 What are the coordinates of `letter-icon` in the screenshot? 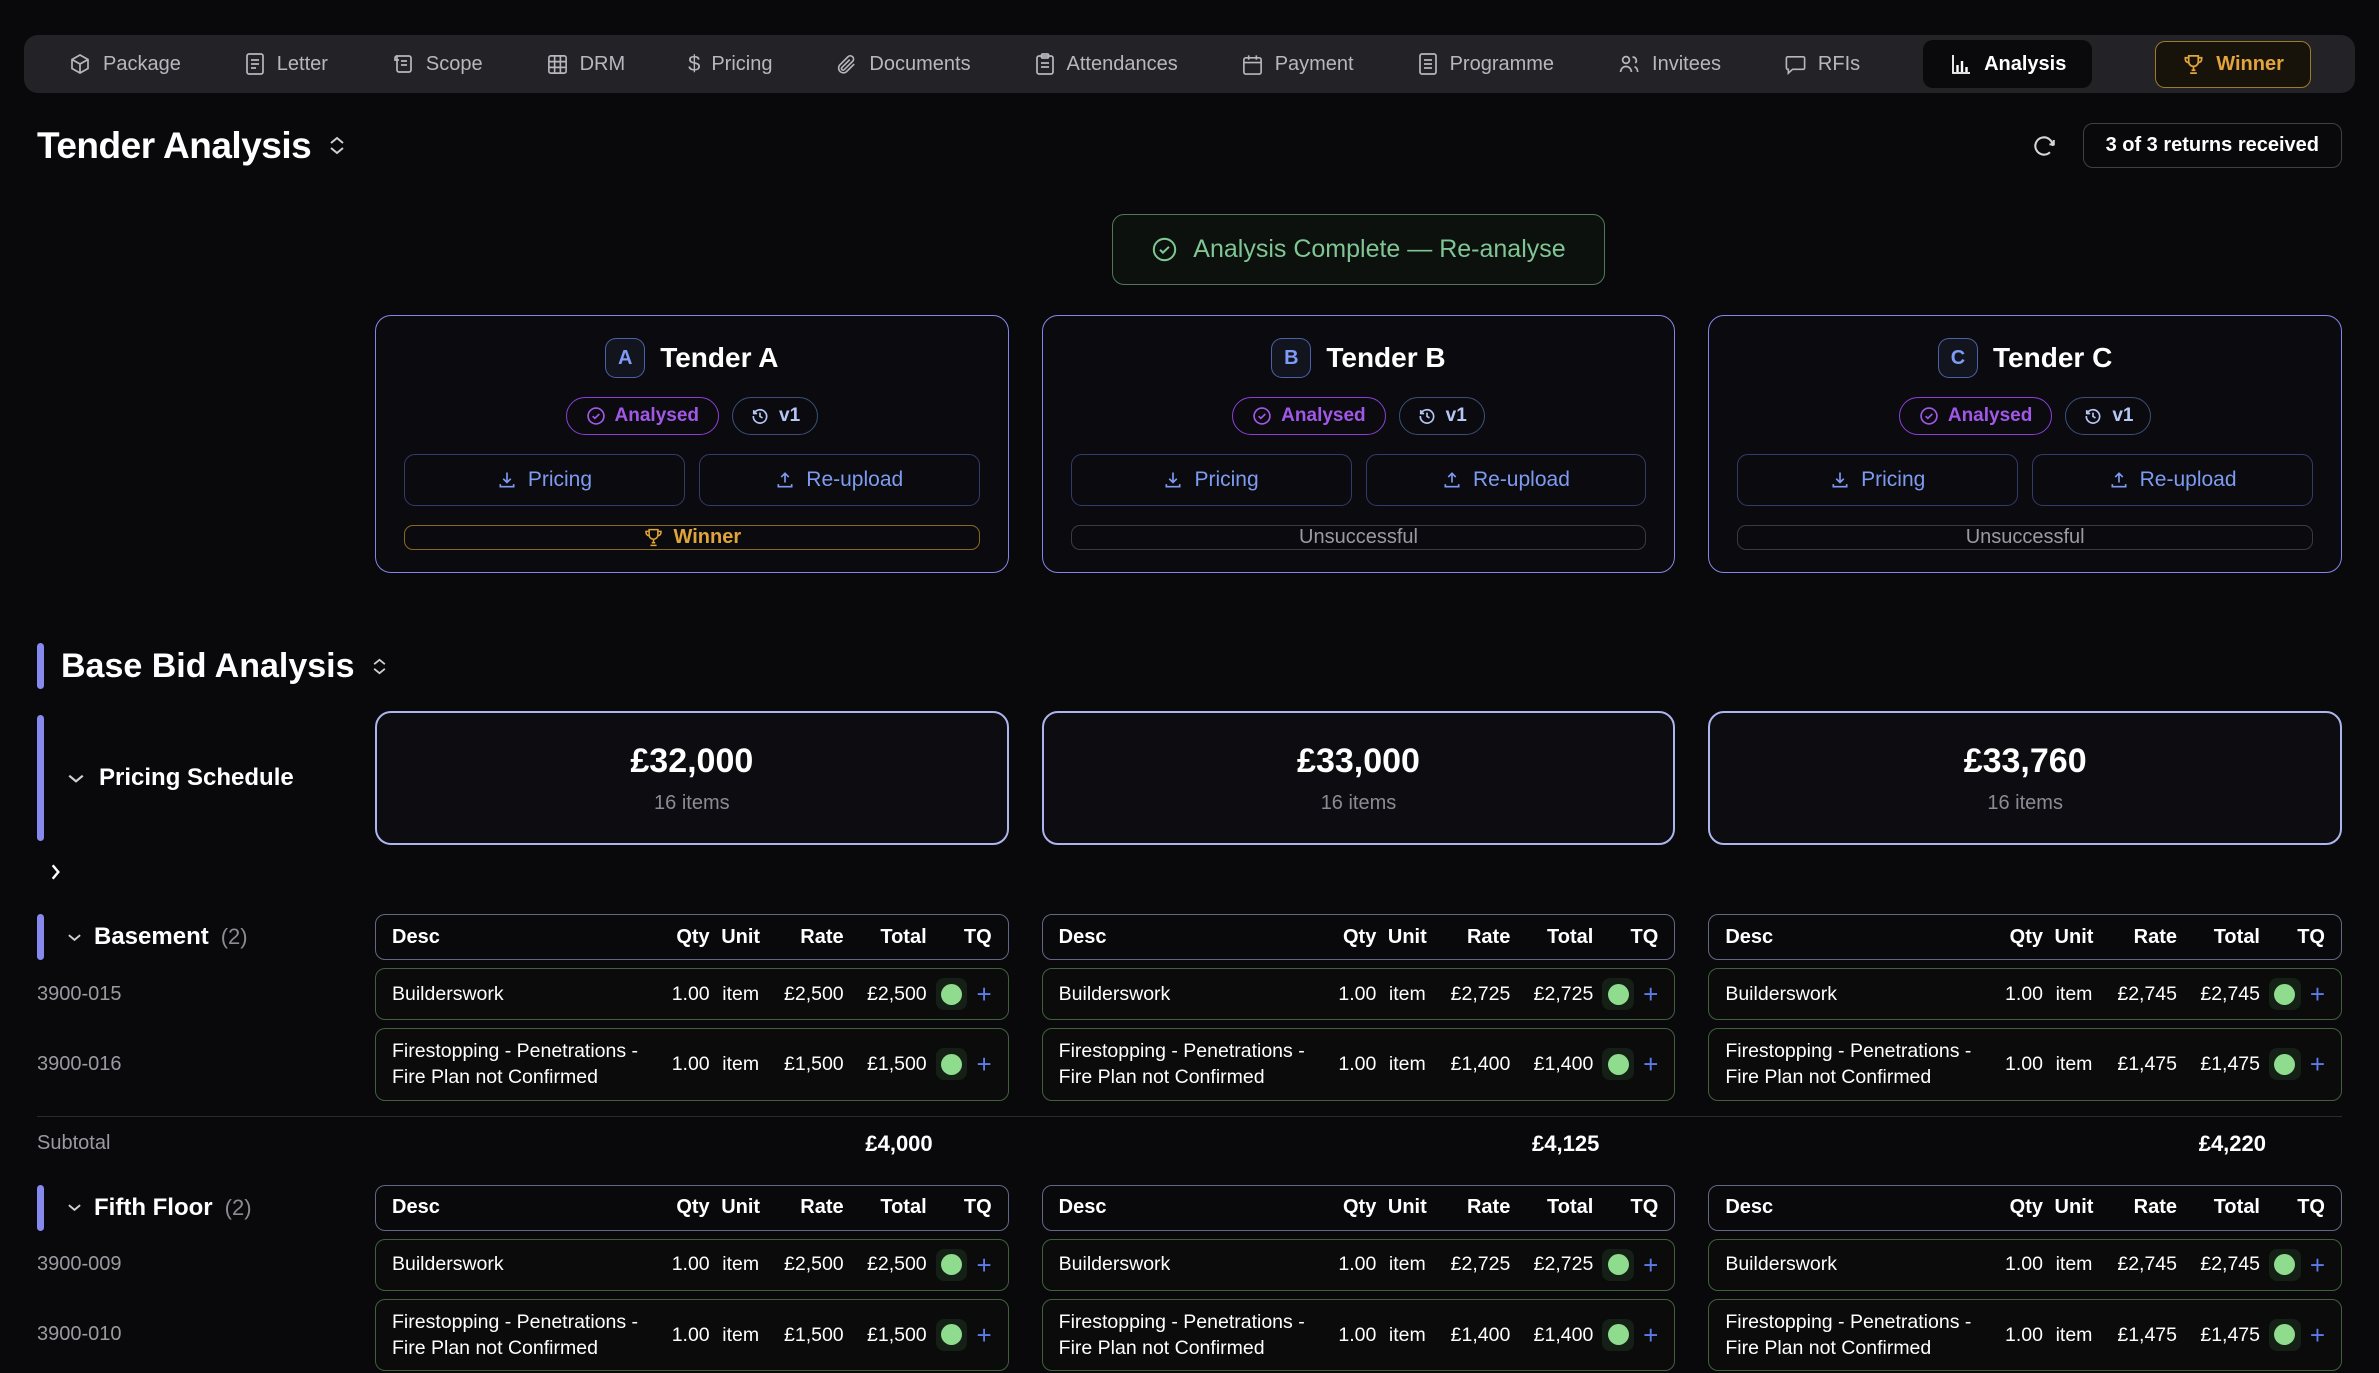 It's located at (255, 64).